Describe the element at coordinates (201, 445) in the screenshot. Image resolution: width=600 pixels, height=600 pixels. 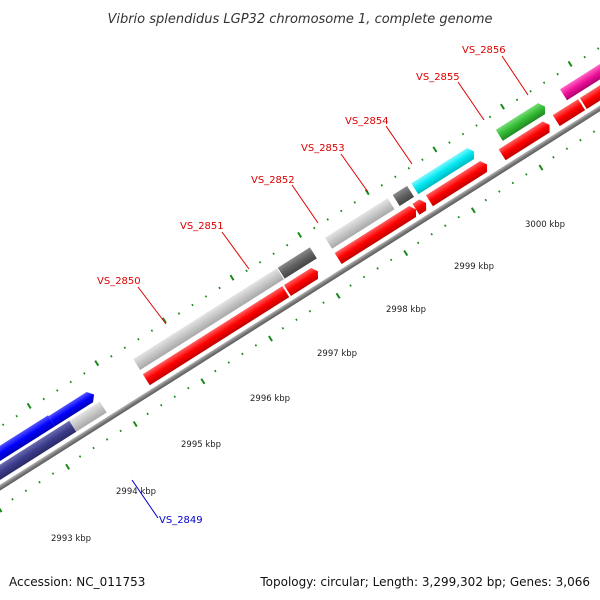
I see `tick-label-2995: 2995 kbp` at that location.